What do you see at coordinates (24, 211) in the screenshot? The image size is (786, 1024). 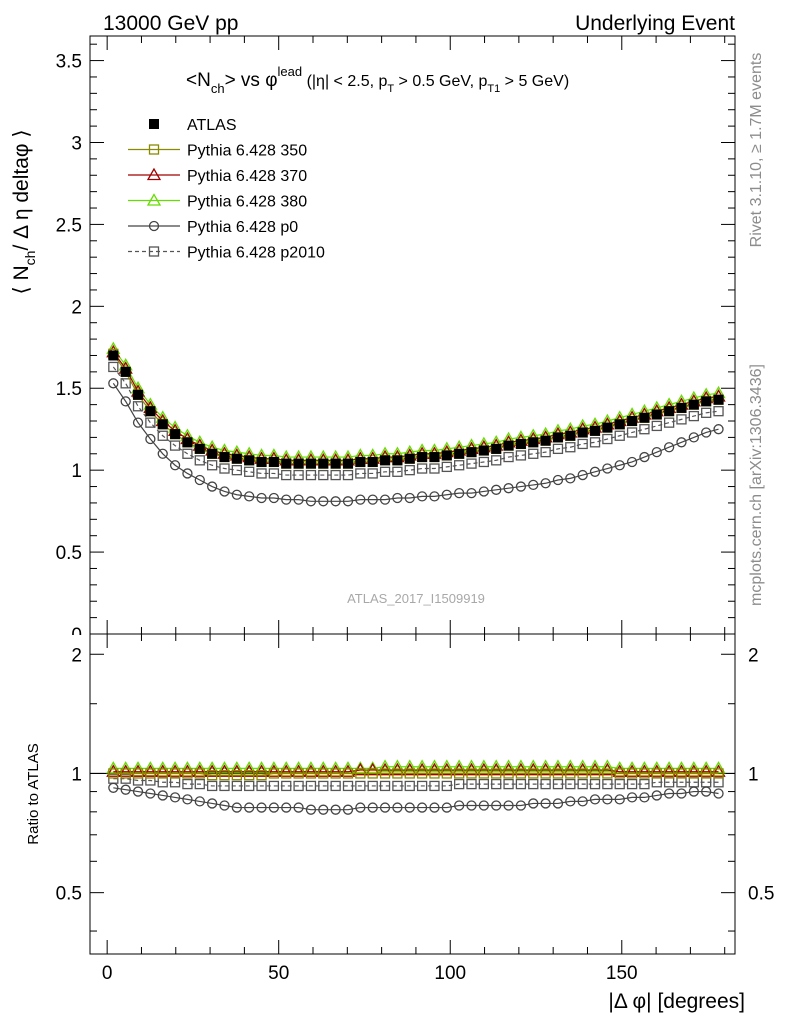 I see `y-axis-label: ⟨ Nch/ Δ η deltaφ ⟩` at bounding box center [24, 211].